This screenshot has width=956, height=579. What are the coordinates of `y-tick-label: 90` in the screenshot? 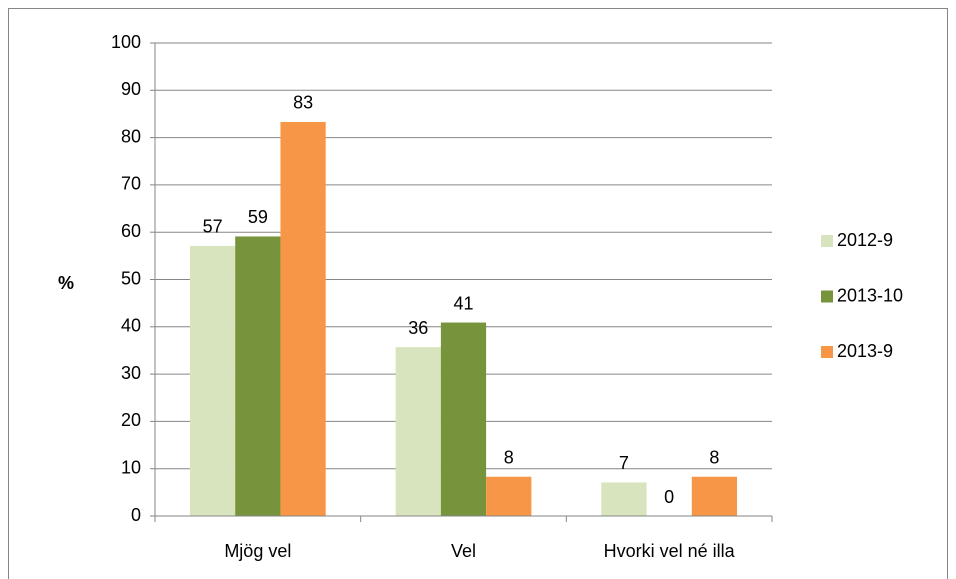 It's located at (131, 89).